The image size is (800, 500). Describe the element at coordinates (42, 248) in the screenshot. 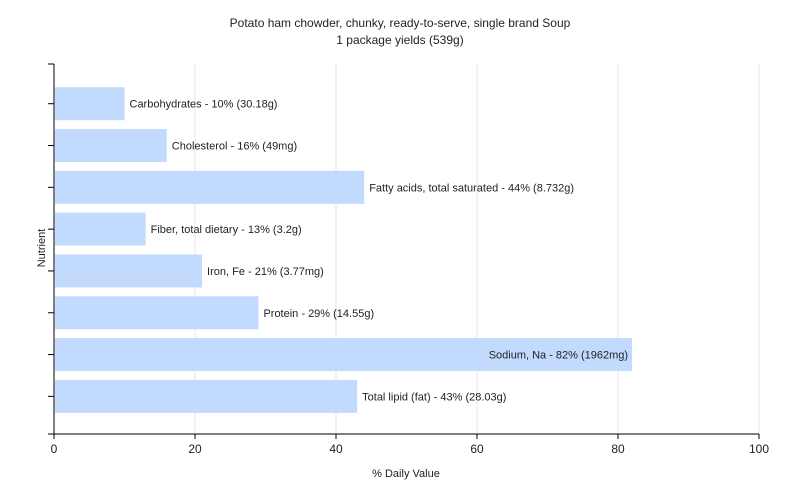

I see `y-axis-label: Nutrient` at that location.